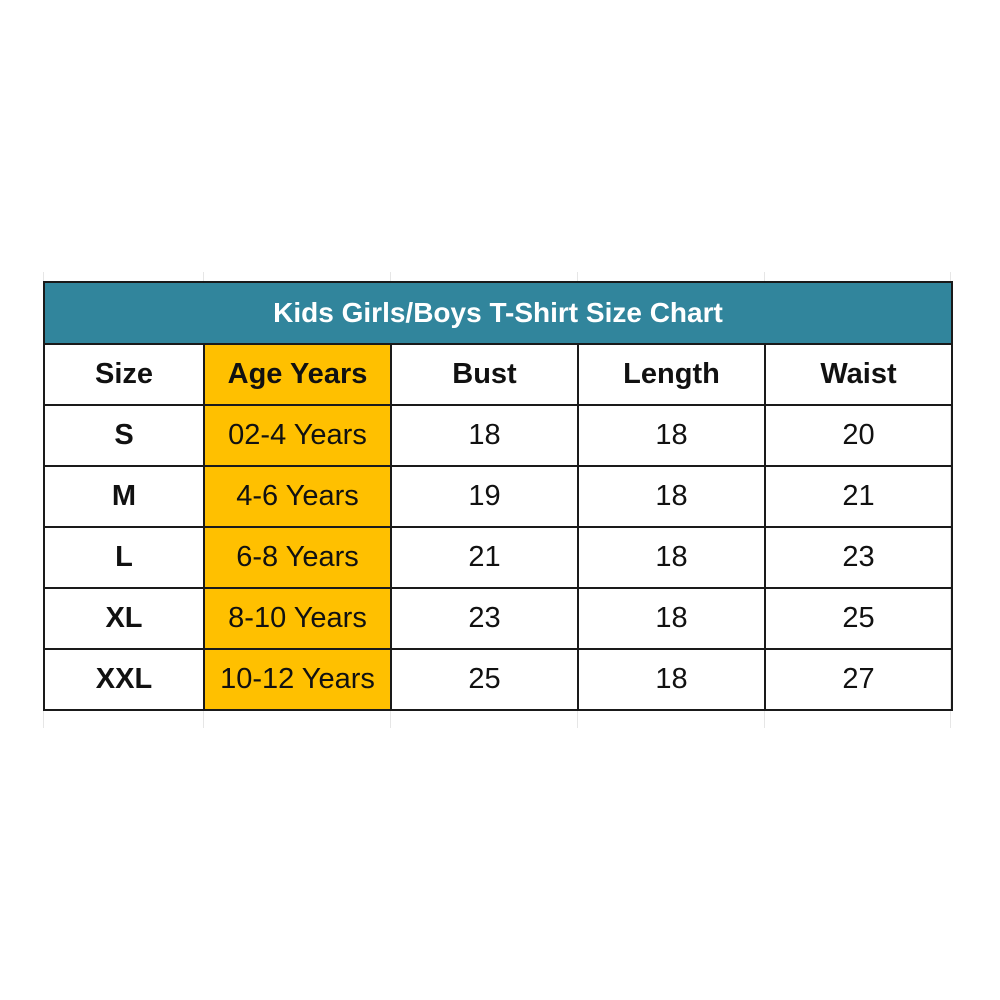  I want to click on cell-bust: 21, so click(484, 557).